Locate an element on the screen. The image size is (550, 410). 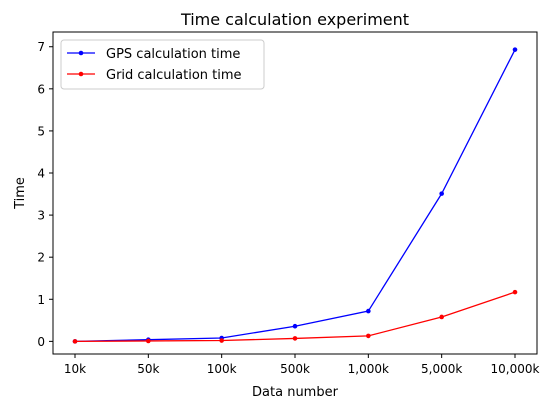
x-tick-label: 5,000k is located at coordinates (441, 369).